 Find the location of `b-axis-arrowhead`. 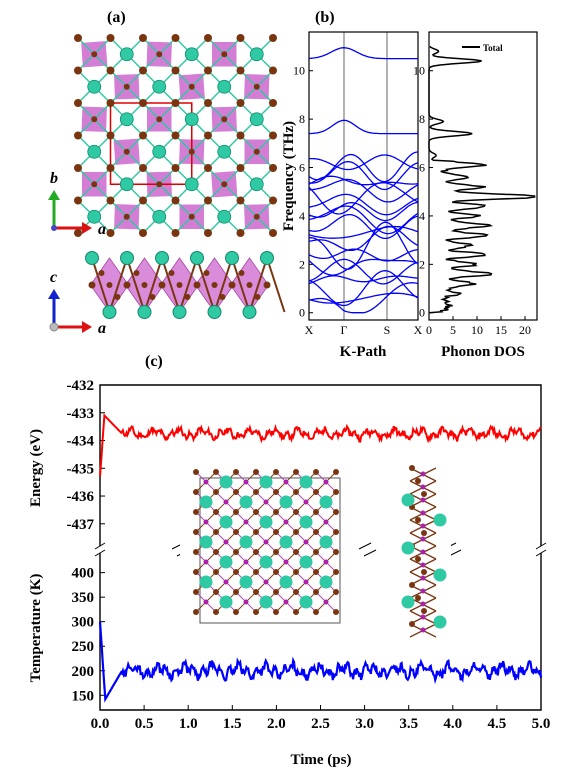

b-axis-arrowhead is located at coordinates (54, 195).